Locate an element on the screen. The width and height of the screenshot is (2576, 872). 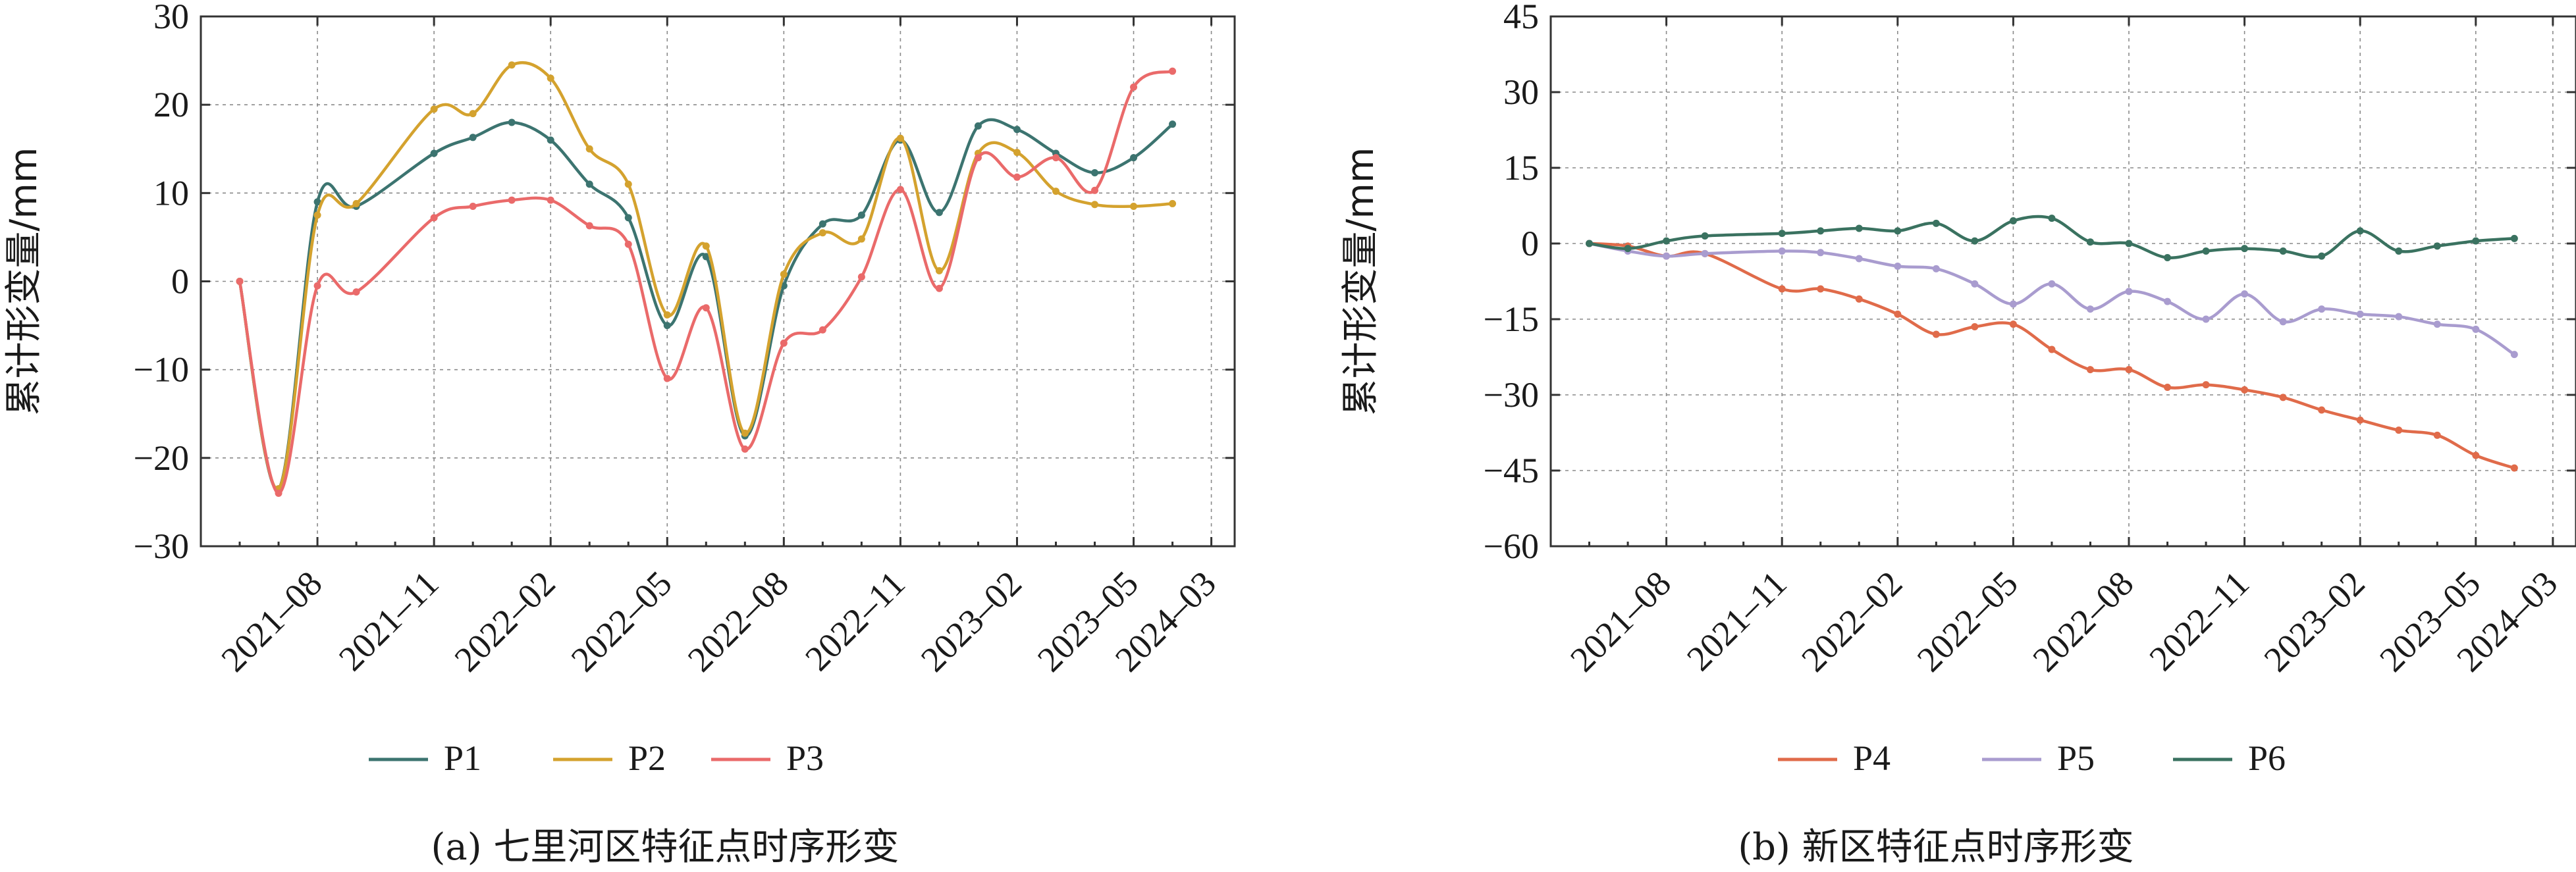
panel-b-xtick-label: 2022–05 is located at coordinates (1968, 621).